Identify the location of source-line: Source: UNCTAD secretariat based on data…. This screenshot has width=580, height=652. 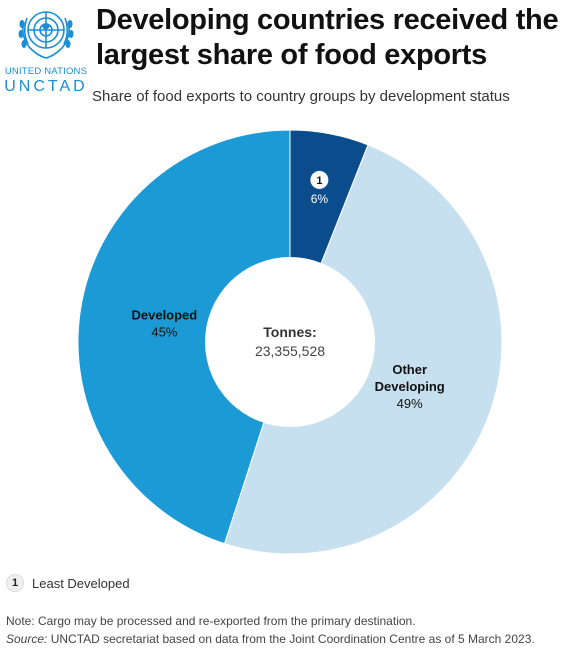
(270, 639).